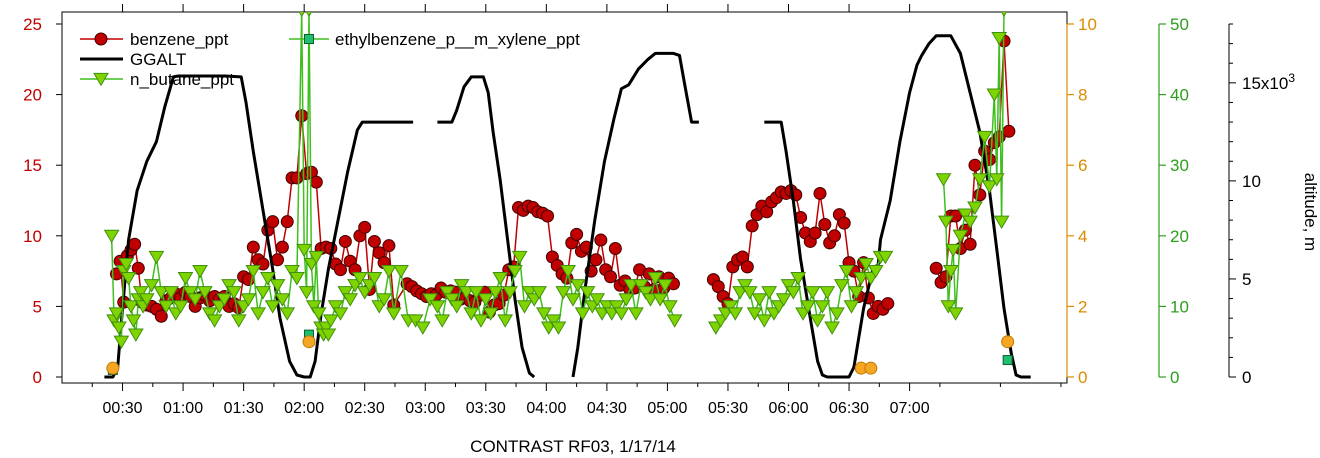  I want to click on x-tick-label: 07:00, so click(910, 408).